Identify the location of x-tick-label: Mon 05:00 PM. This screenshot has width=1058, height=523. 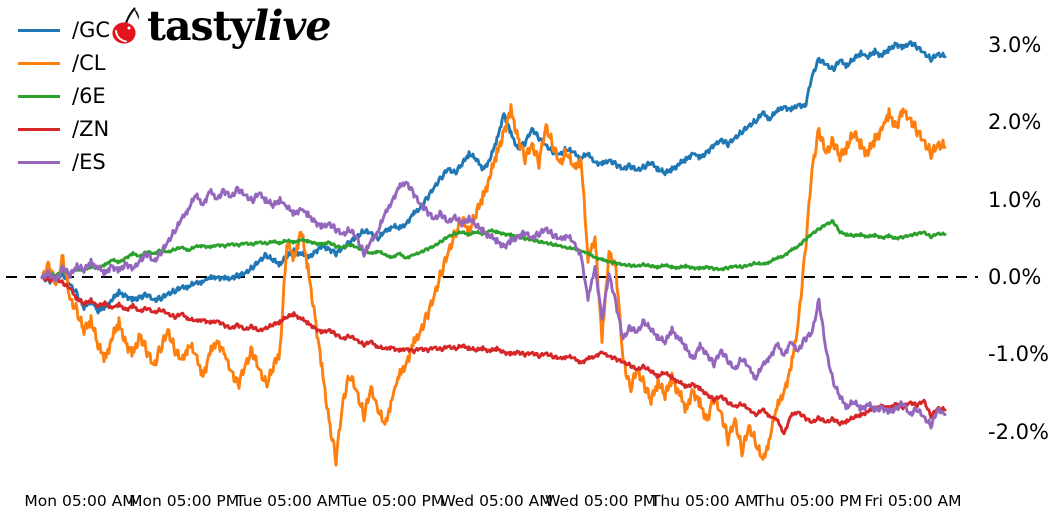
(184, 501).